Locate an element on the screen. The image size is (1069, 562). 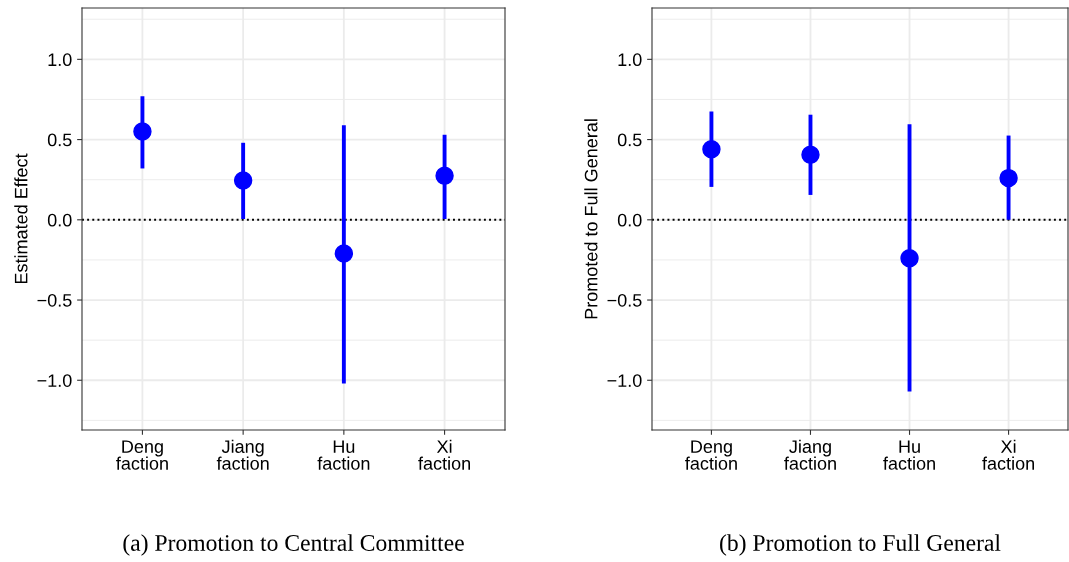
y-axis-title: Promoted to Full General is located at coordinates (591, 219).